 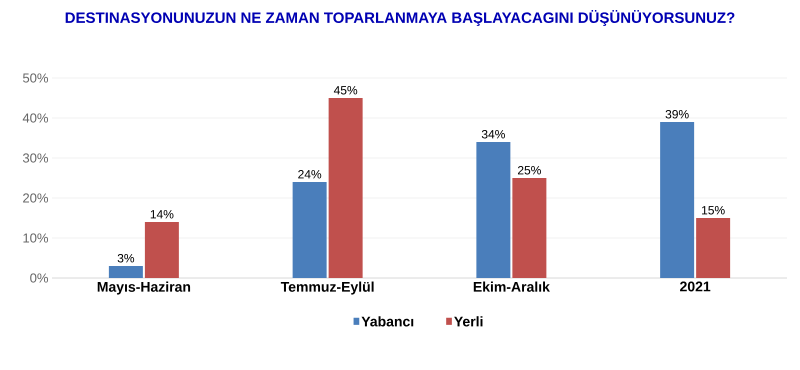 What do you see at coordinates (327, 288) in the screenshot?
I see `x-tick-label: Temmuz-Eylül` at bounding box center [327, 288].